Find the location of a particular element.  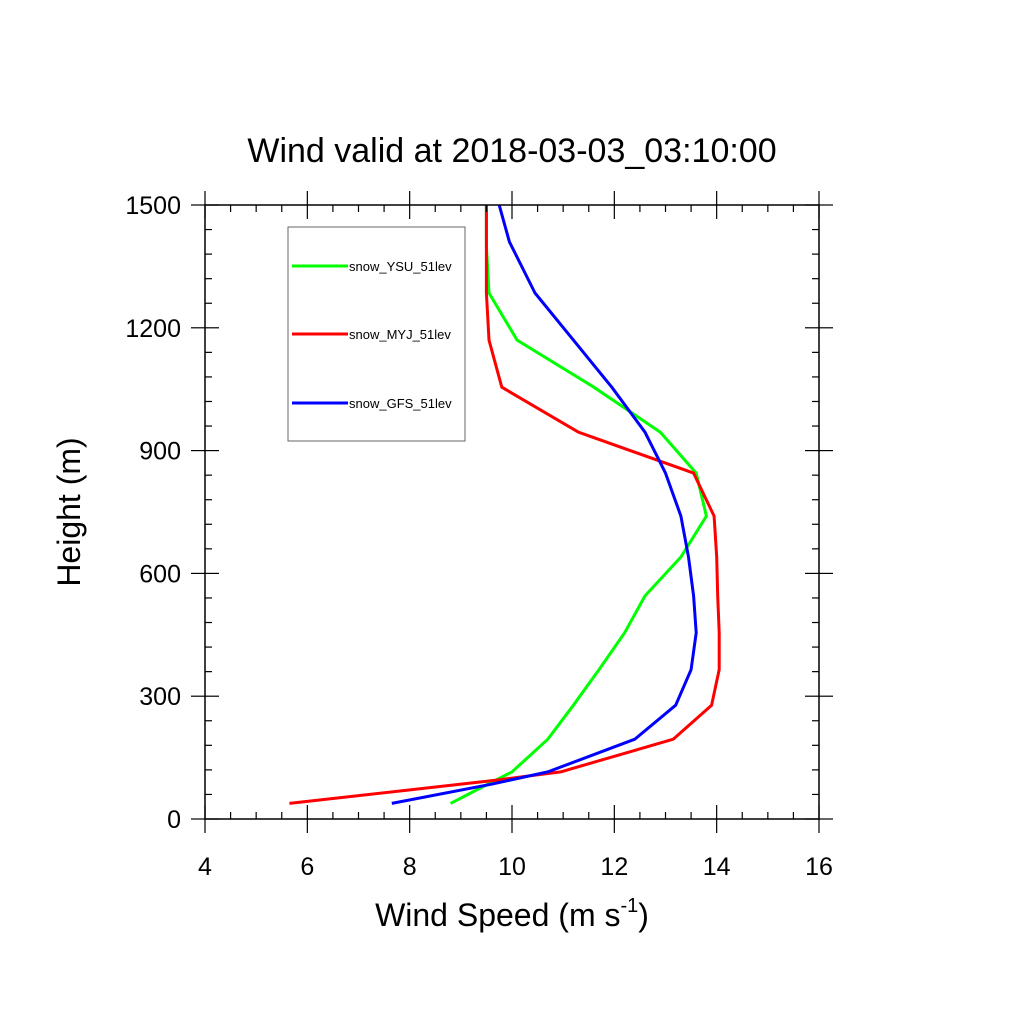

y-tick-label: 900 is located at coordinates (160, 452).